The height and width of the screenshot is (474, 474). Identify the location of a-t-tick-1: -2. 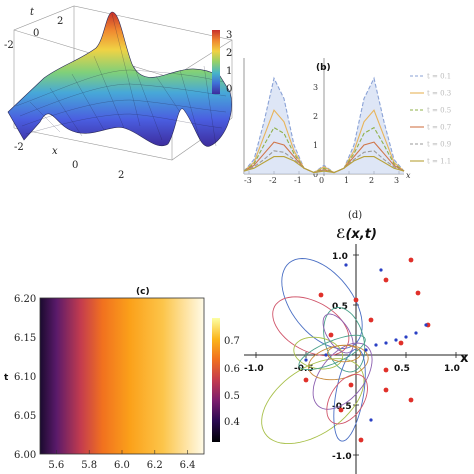
(9, 45).